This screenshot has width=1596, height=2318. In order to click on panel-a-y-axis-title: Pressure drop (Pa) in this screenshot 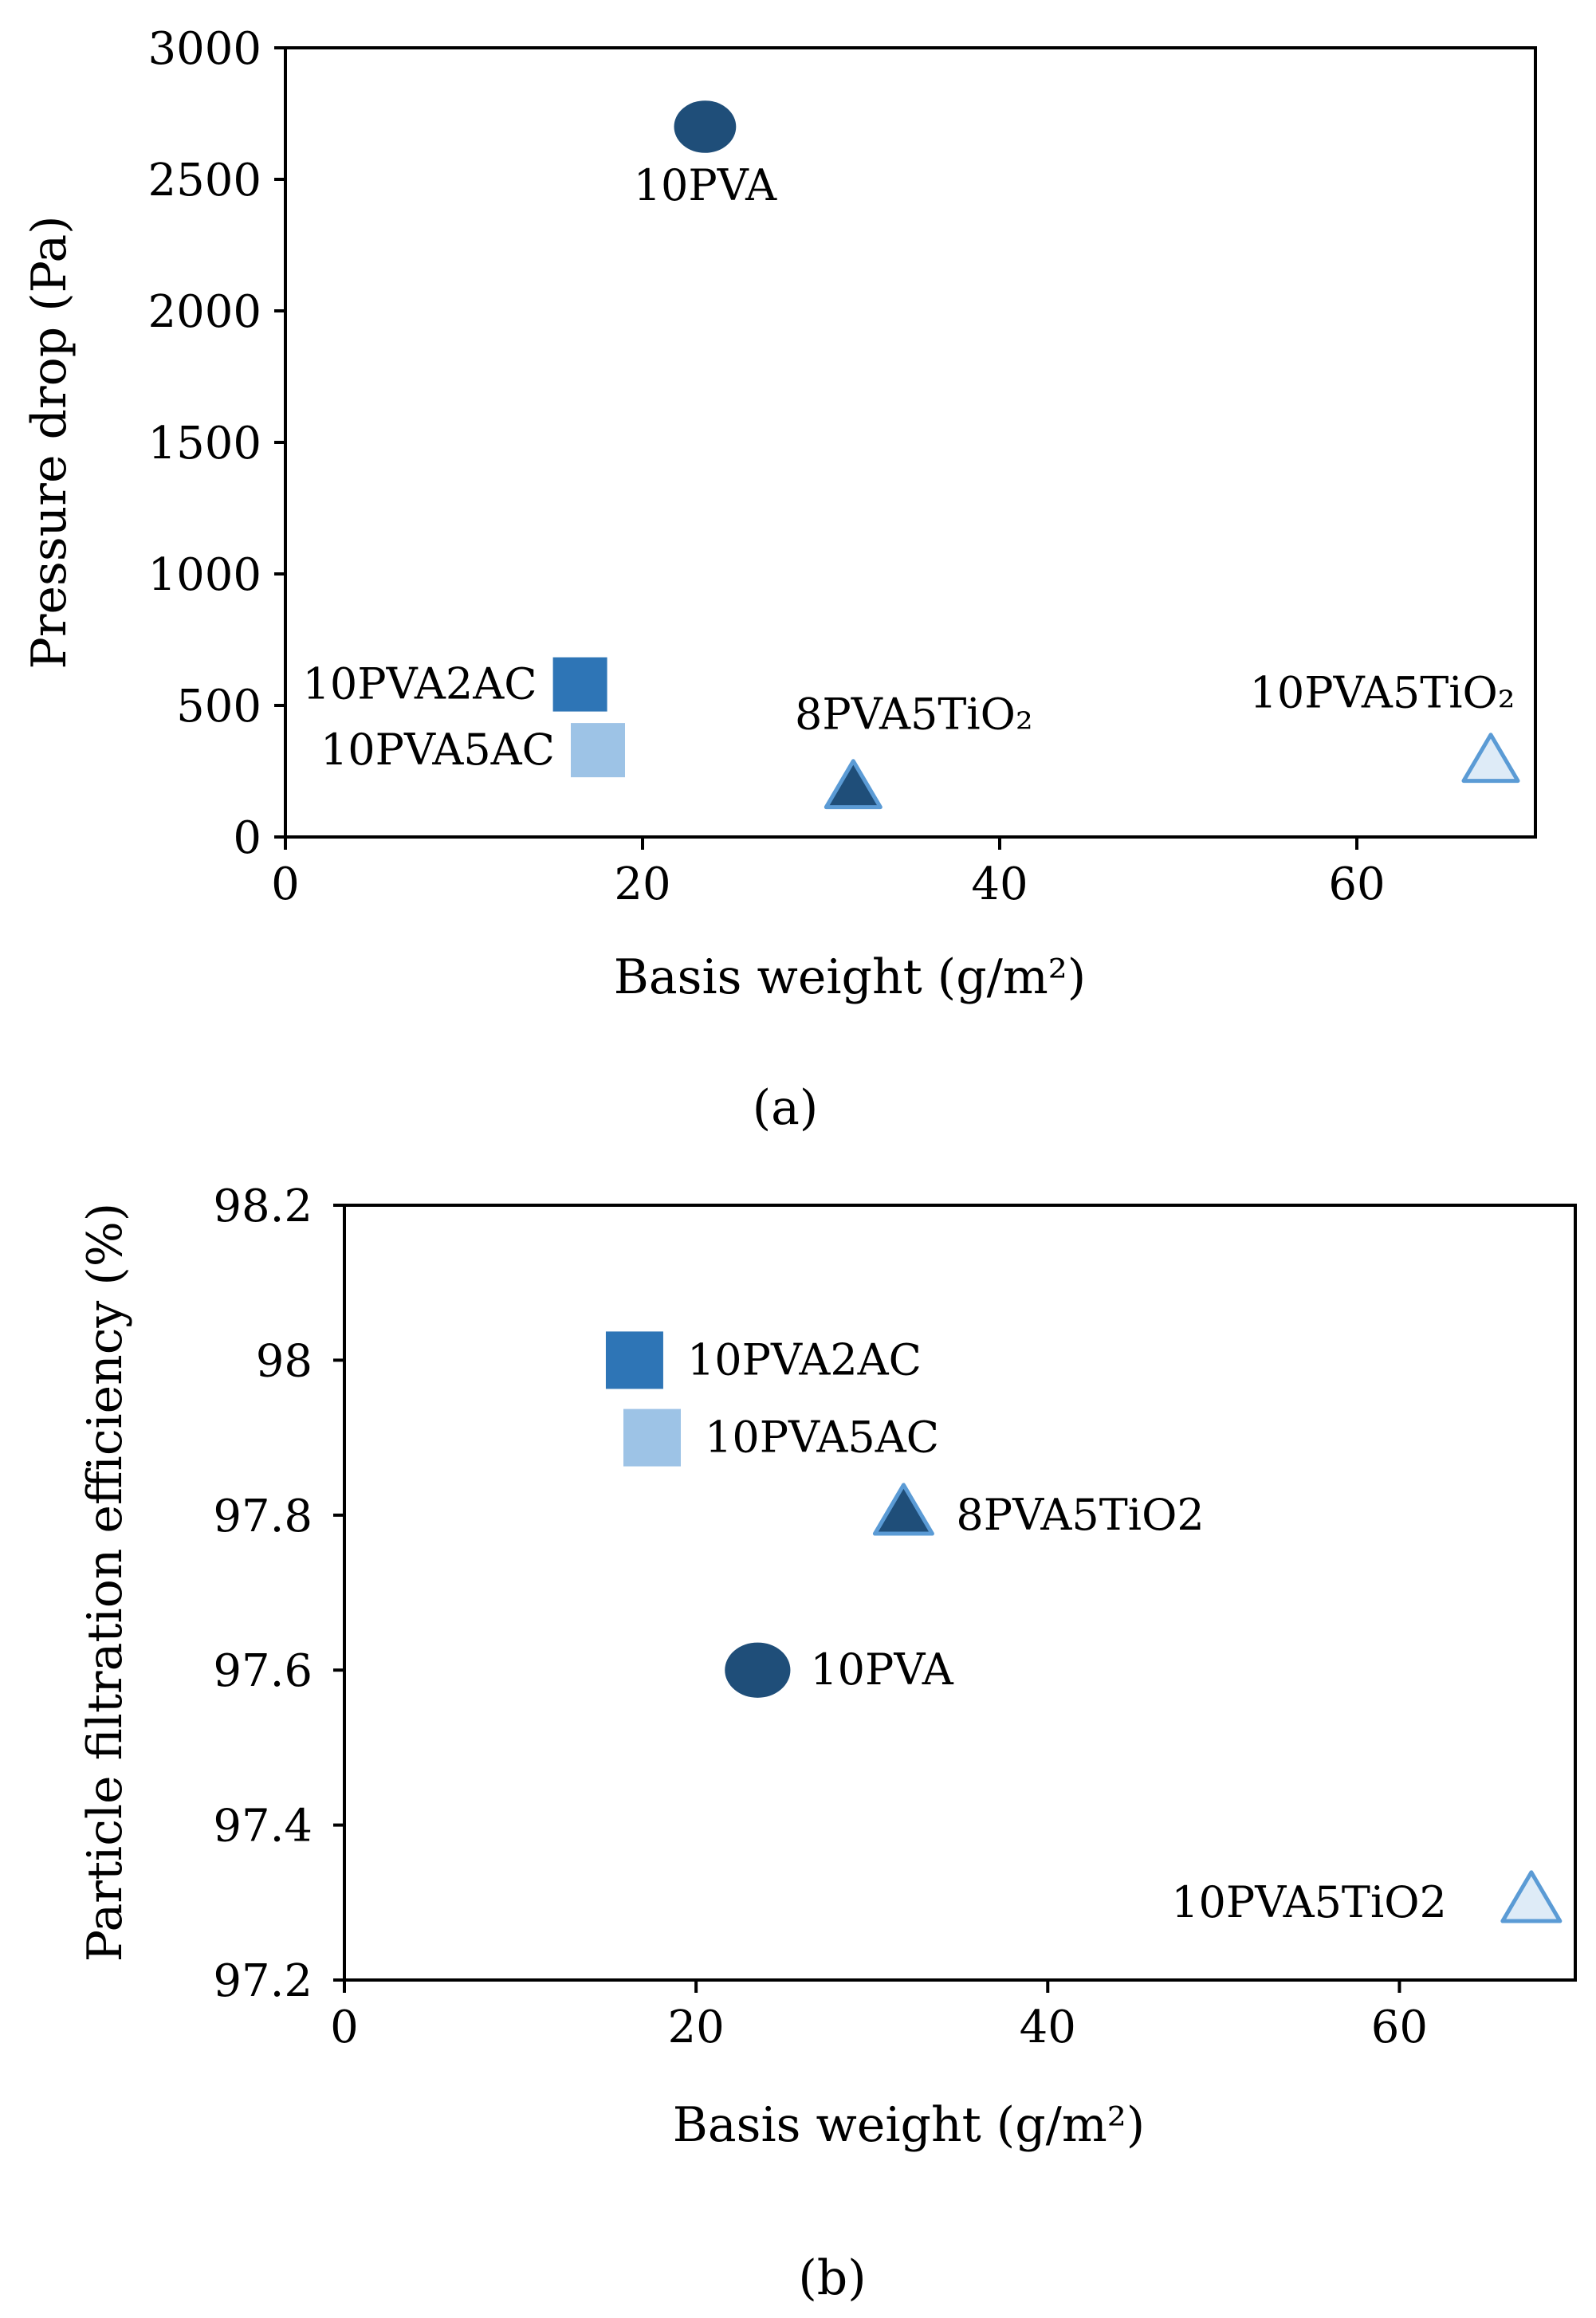, I will do `click(49, 442)`.